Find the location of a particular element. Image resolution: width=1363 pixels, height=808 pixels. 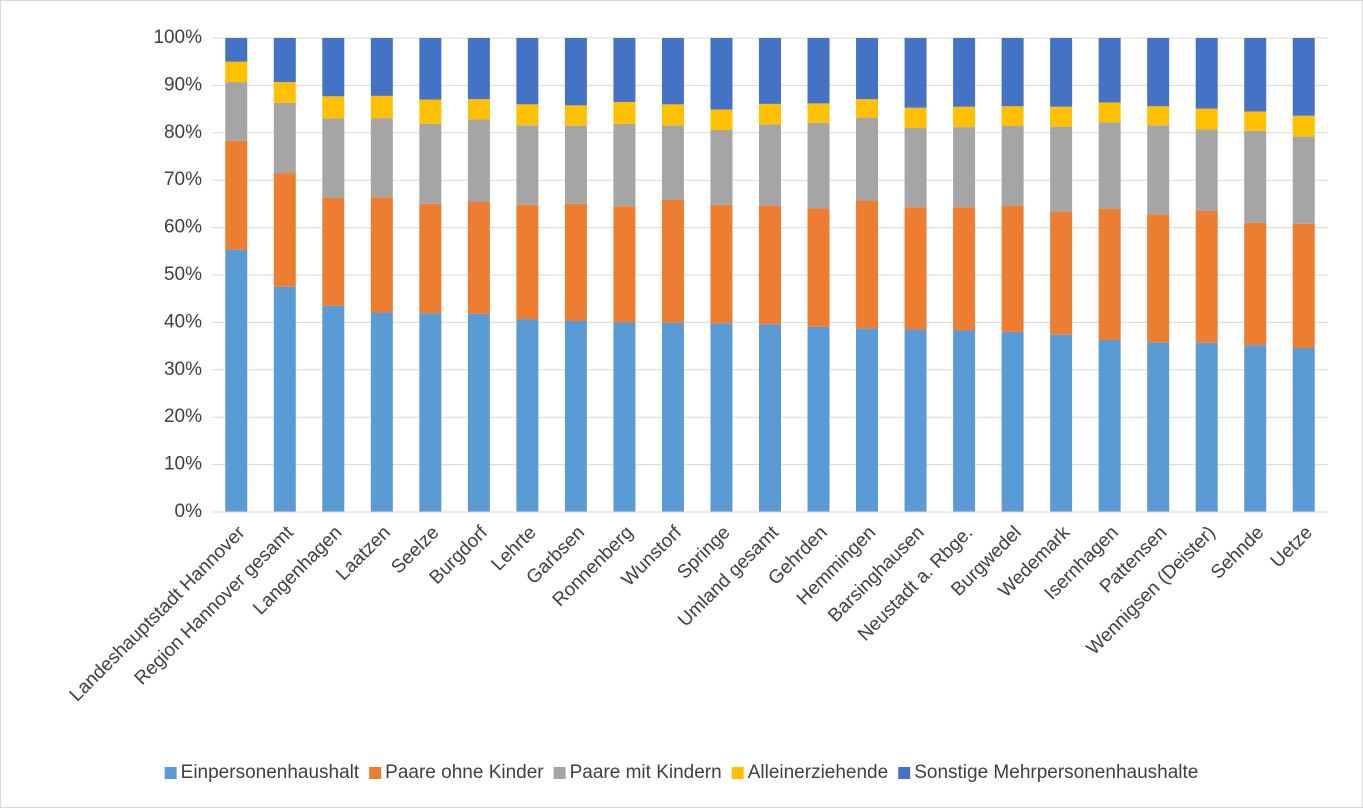

y-tick-label: 80% is located at coordinates (183, 132).